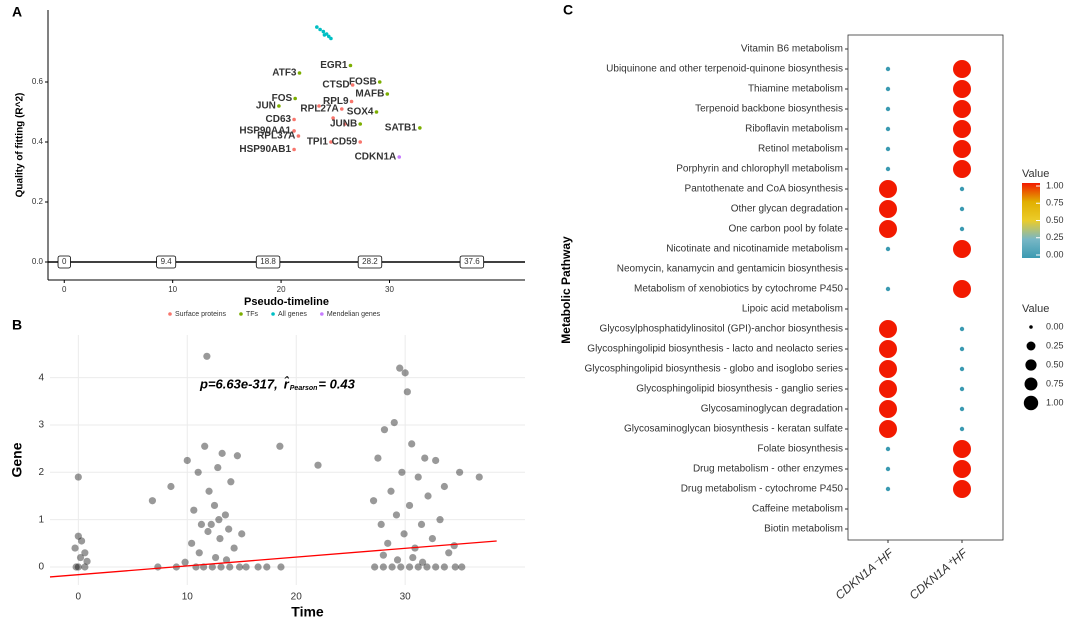 Image resolution: width=1065 pixels, height=622 pixels. Describe the element at coordinates (38, 261) in the screenshot. I see `y-tick-label: 0.0` at that location.